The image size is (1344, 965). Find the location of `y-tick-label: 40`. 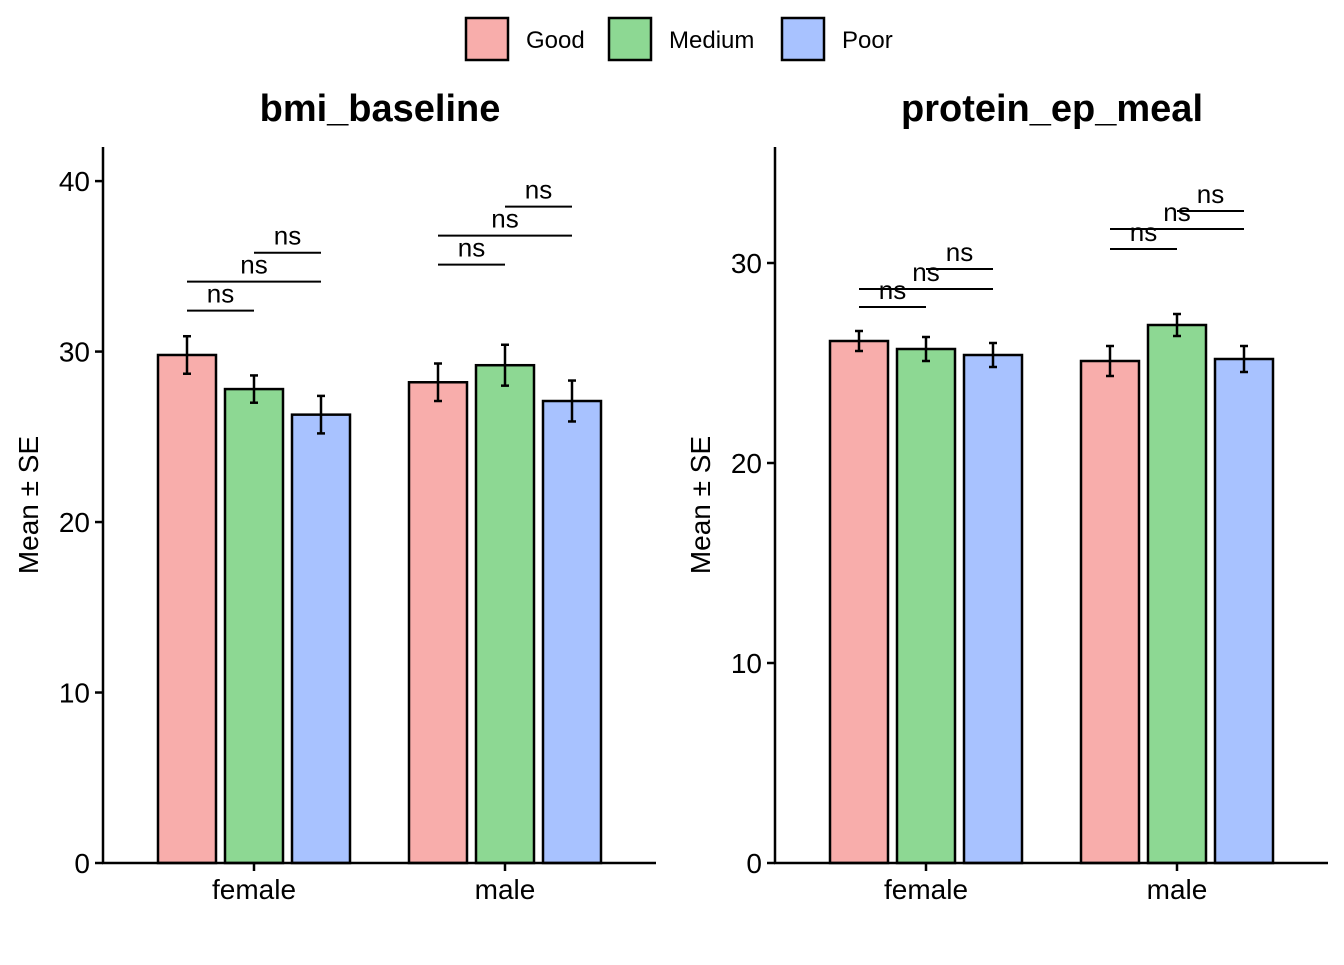

y-tick-label: 40 is located at coordinates (74, 181).